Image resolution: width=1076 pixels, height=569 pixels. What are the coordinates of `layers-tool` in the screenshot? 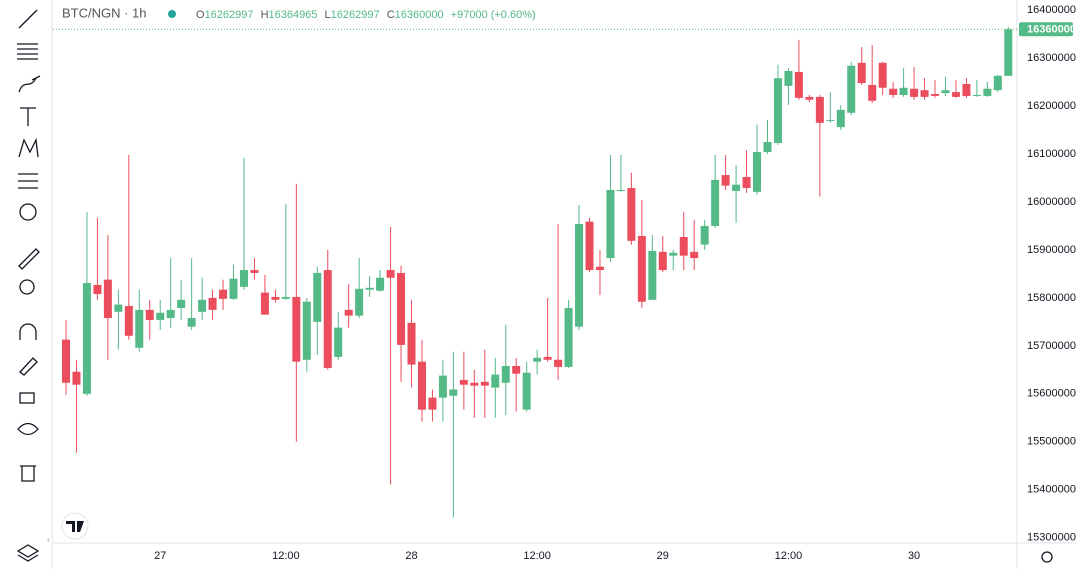 It's located at (28, 553).